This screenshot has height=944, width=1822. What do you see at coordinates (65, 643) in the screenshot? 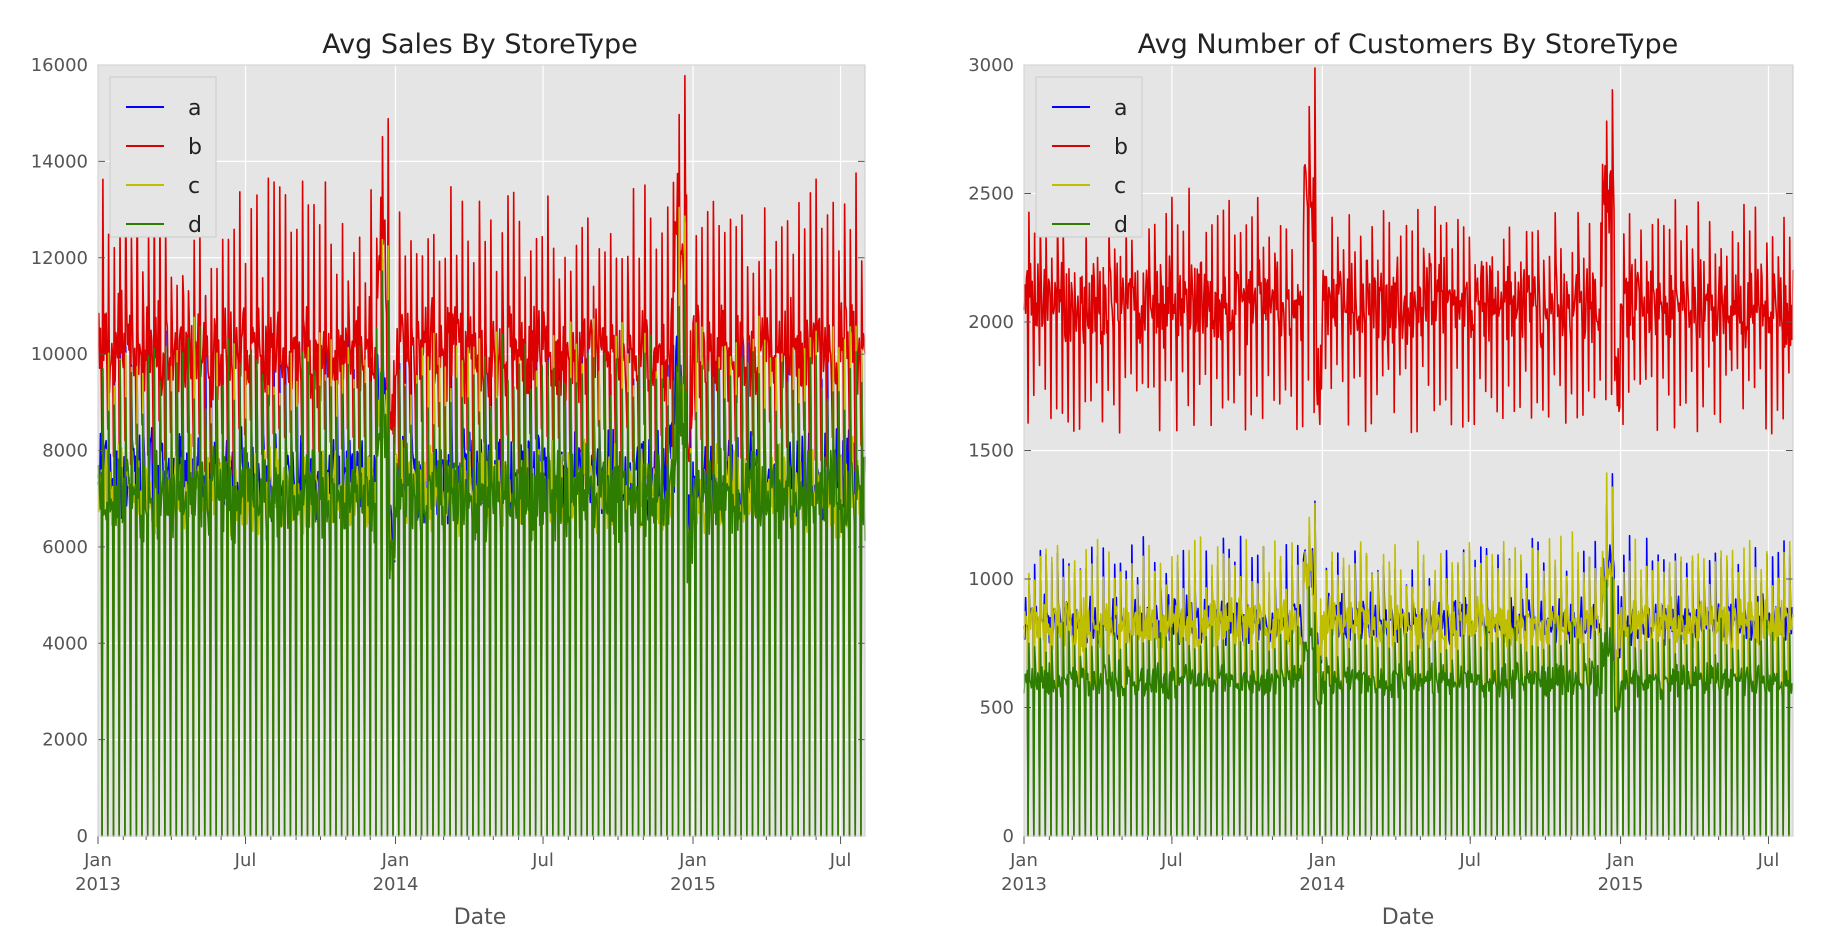
I see `y-tick-label: 4000` at bounding box center [65, 643].